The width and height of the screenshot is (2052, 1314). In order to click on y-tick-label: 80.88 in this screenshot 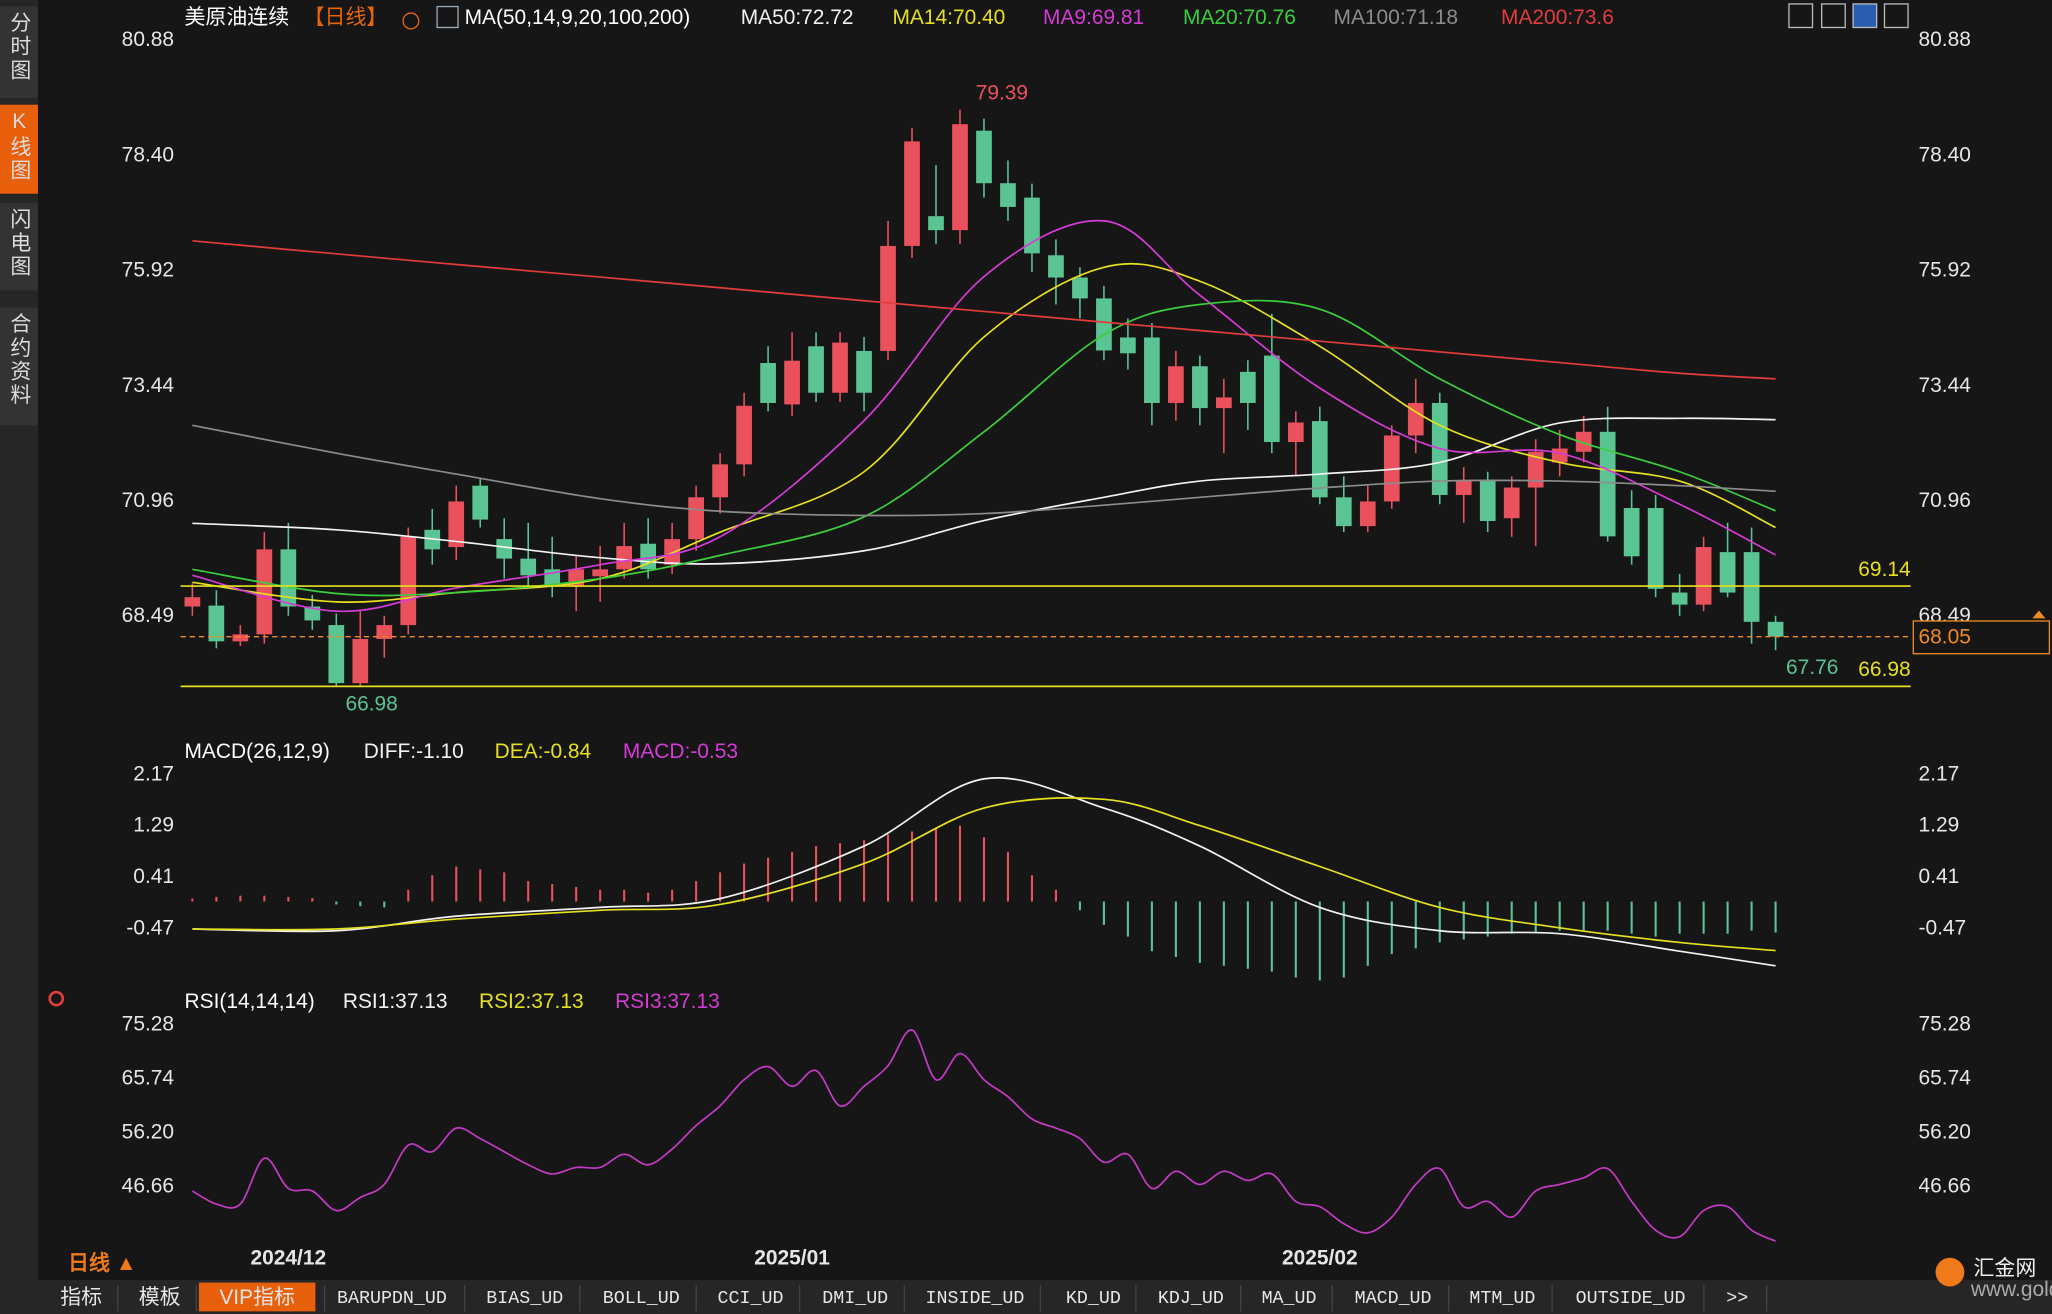, I will do `click(148, 39)`.